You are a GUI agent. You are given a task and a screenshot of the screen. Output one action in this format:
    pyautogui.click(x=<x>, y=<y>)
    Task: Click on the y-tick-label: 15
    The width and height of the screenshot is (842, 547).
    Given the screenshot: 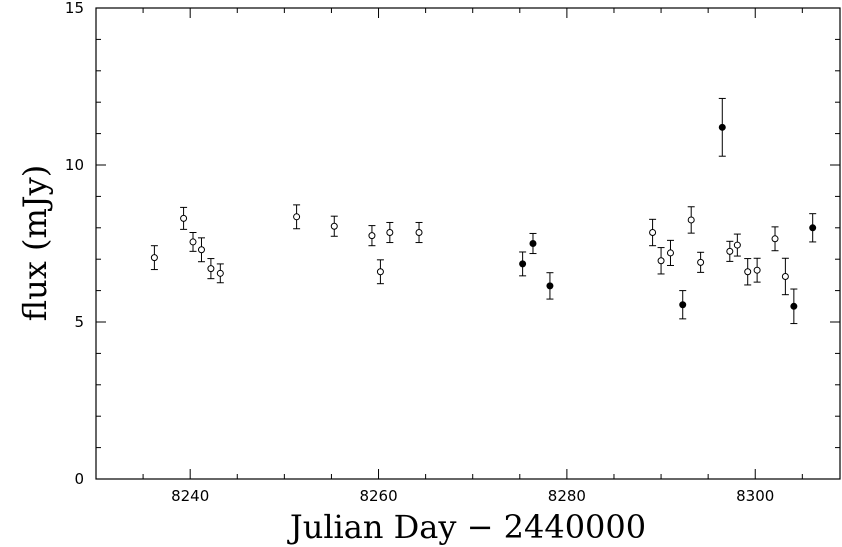 What is the action you would take?
    pyautogui.click(x=74, y=8)
    